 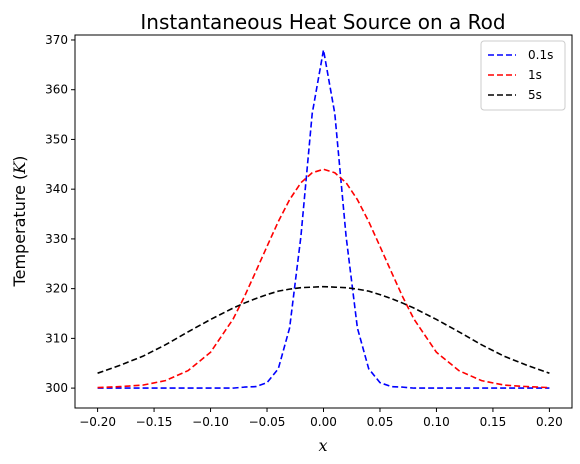 I want to click on legend-label-1: 0.1s, so click(x=540, y=55).